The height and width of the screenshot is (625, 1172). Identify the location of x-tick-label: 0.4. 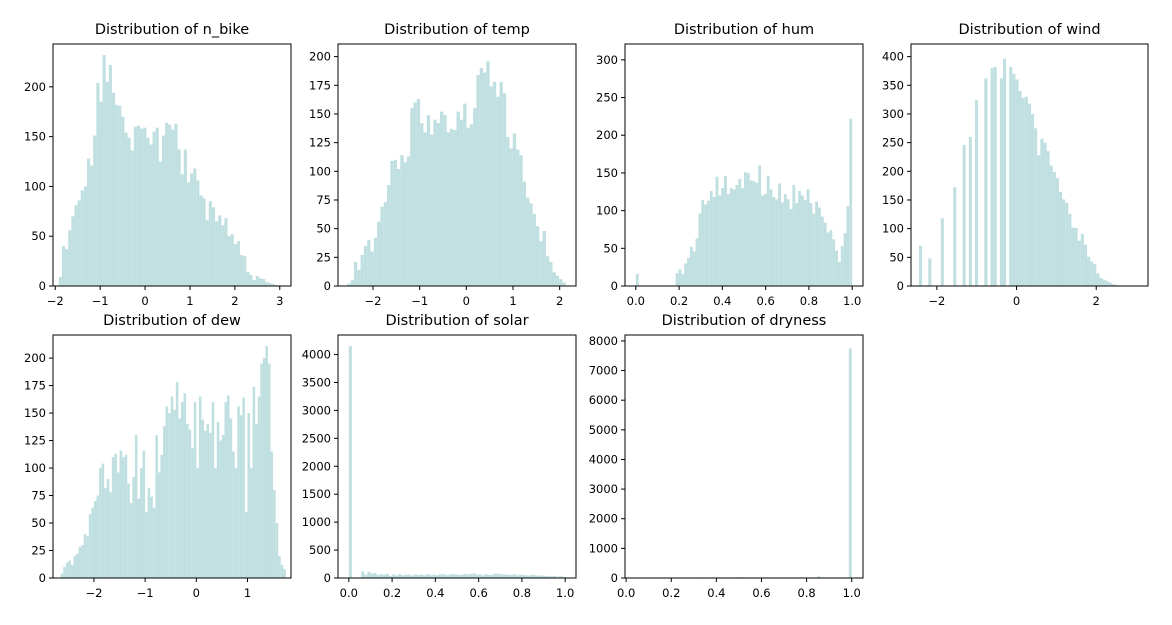
(722, 301).